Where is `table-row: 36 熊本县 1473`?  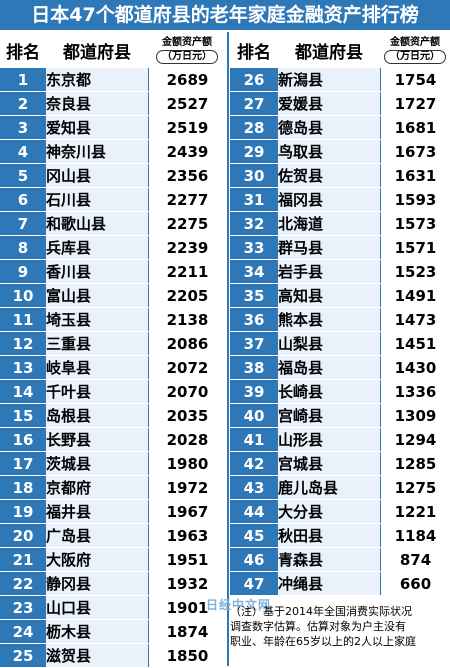 table-row: 36 熊本县 1473 is located at coordinates (340, 319).